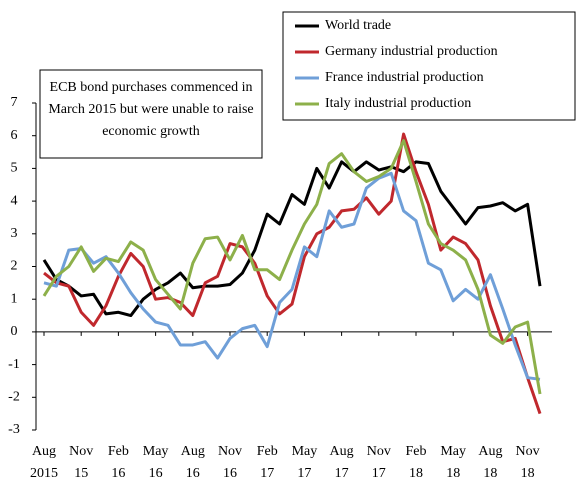 The height and width of the screenshot is (500, 580). What do you see at coordinates (404, 77) in the screenshot?
I see `legend-label: France industrial production` at bounding box center [404, 77].